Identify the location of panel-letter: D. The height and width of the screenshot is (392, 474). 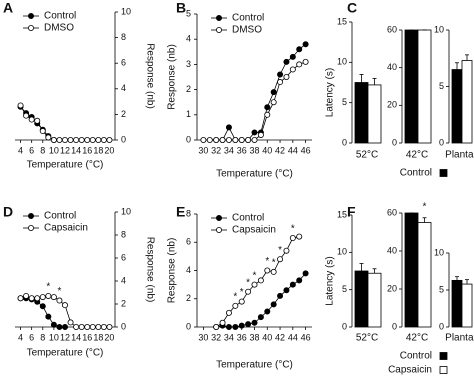
(8, 212).